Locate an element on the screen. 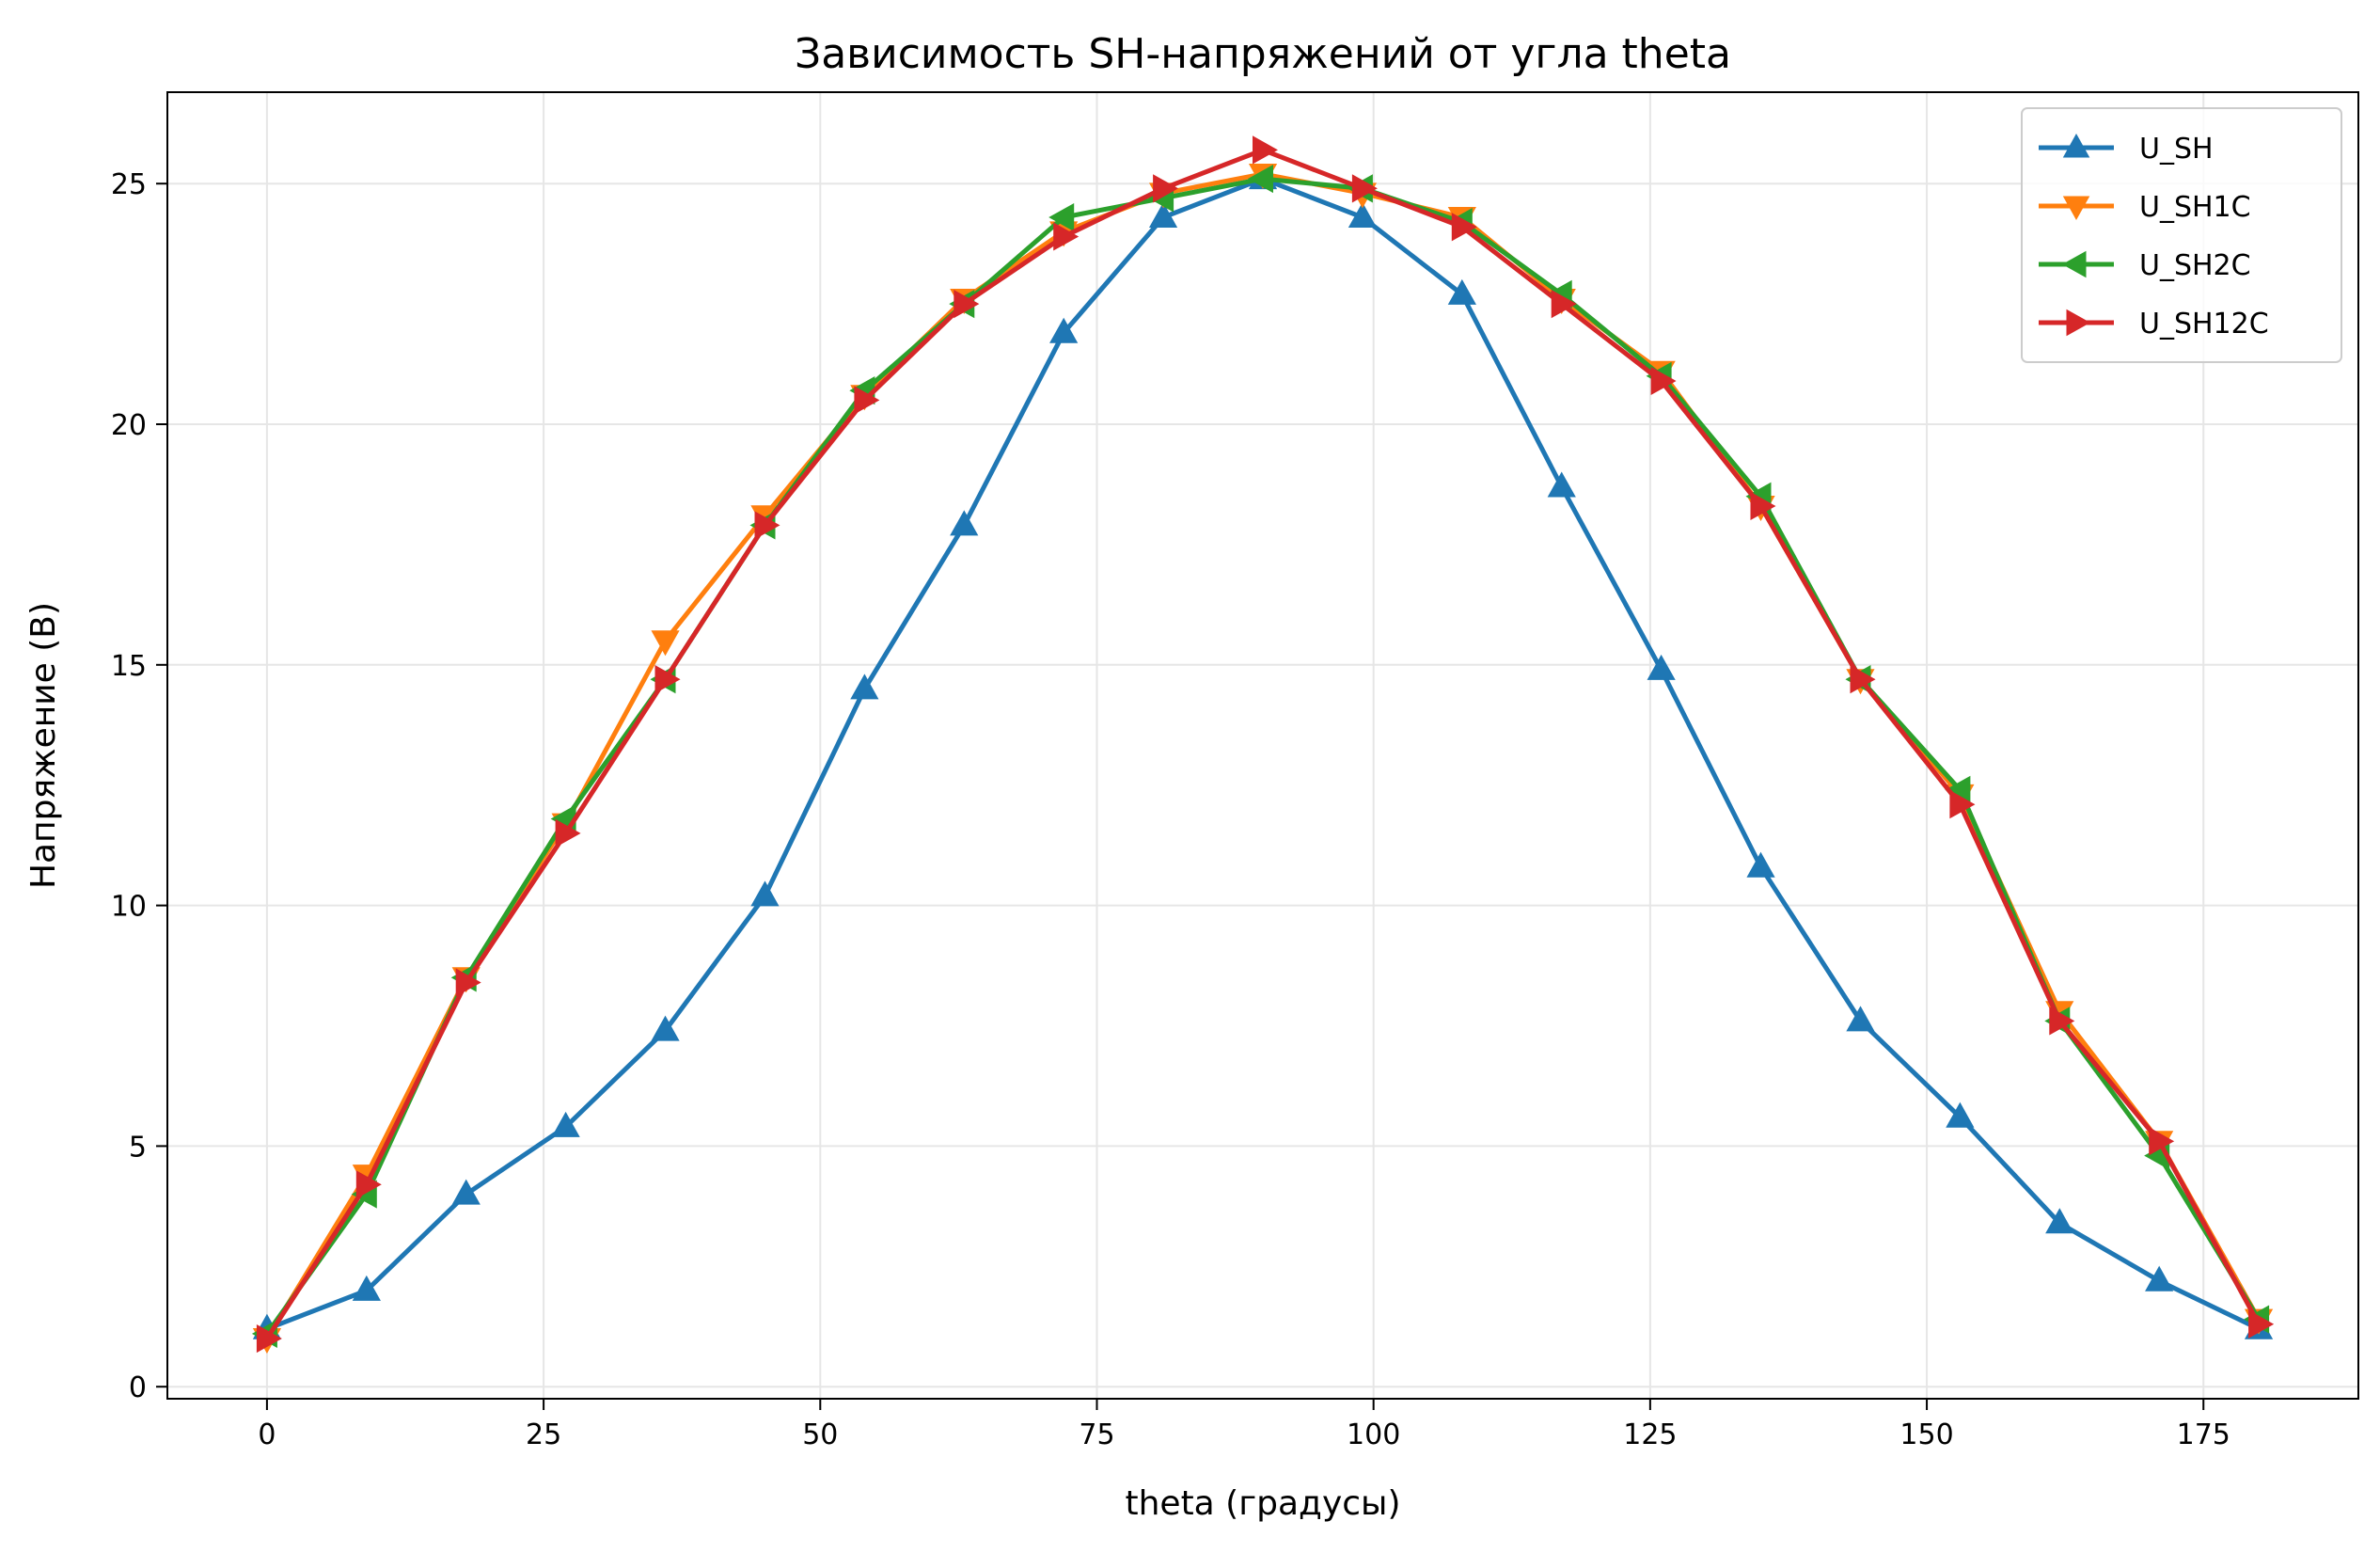  legend-label: U_SH12C is located at coordinates (2204, 324).